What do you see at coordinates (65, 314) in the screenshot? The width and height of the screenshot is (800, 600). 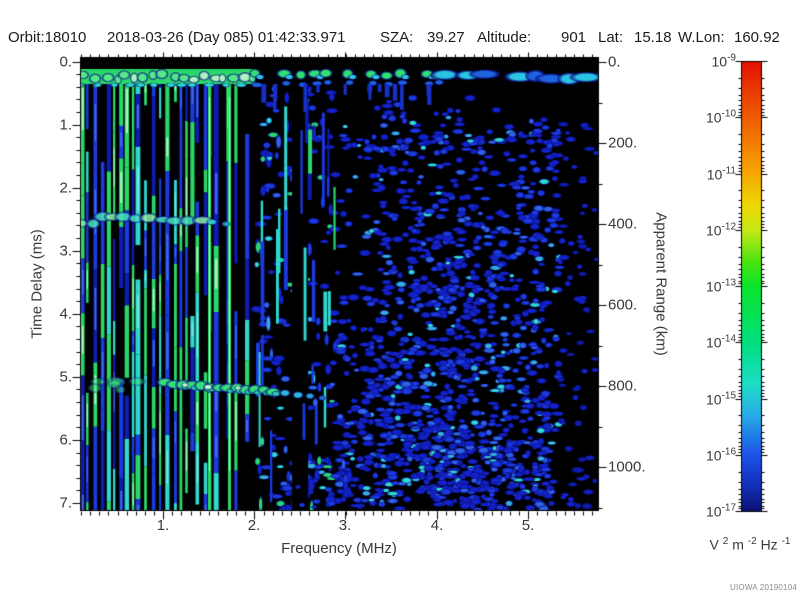 I see `y-tick-label: 4.` at bounding box center [65, 314].